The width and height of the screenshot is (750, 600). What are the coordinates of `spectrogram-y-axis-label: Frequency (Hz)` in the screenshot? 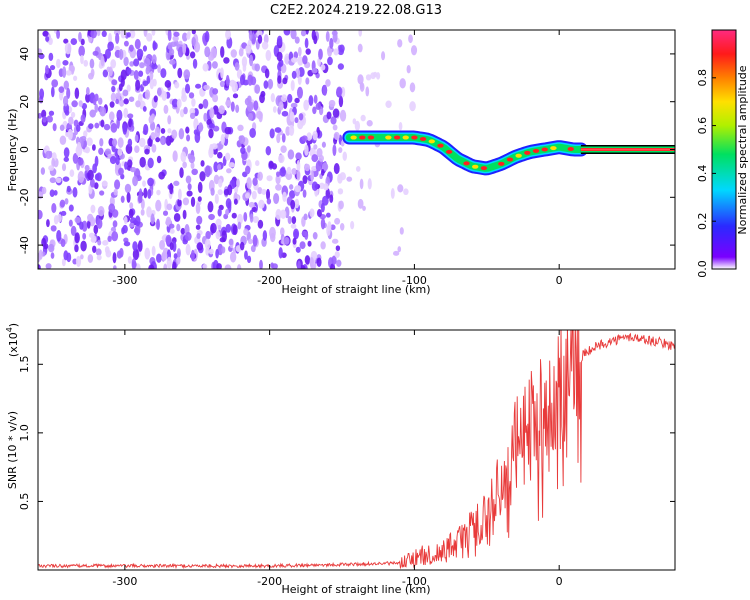 It's located at (12, 150).